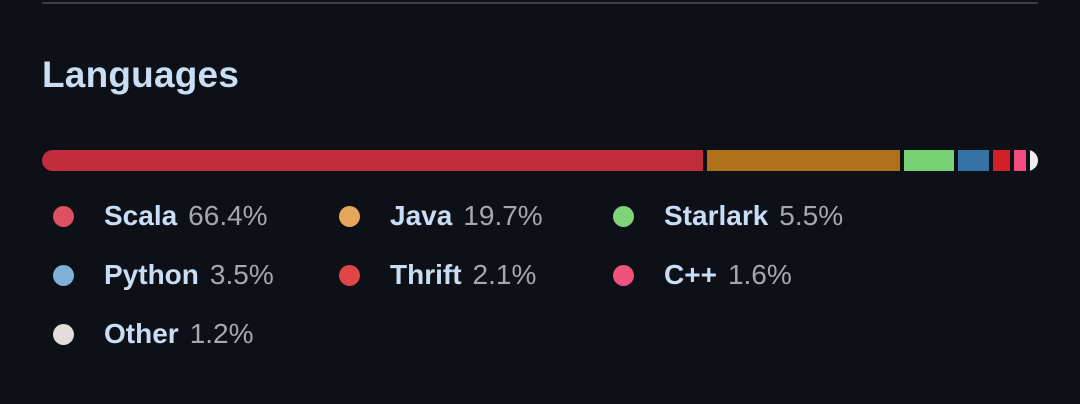  Describe the element at coordinates (759, 274) in the screenshot. I see `language-percent: 1.6%` at that location.